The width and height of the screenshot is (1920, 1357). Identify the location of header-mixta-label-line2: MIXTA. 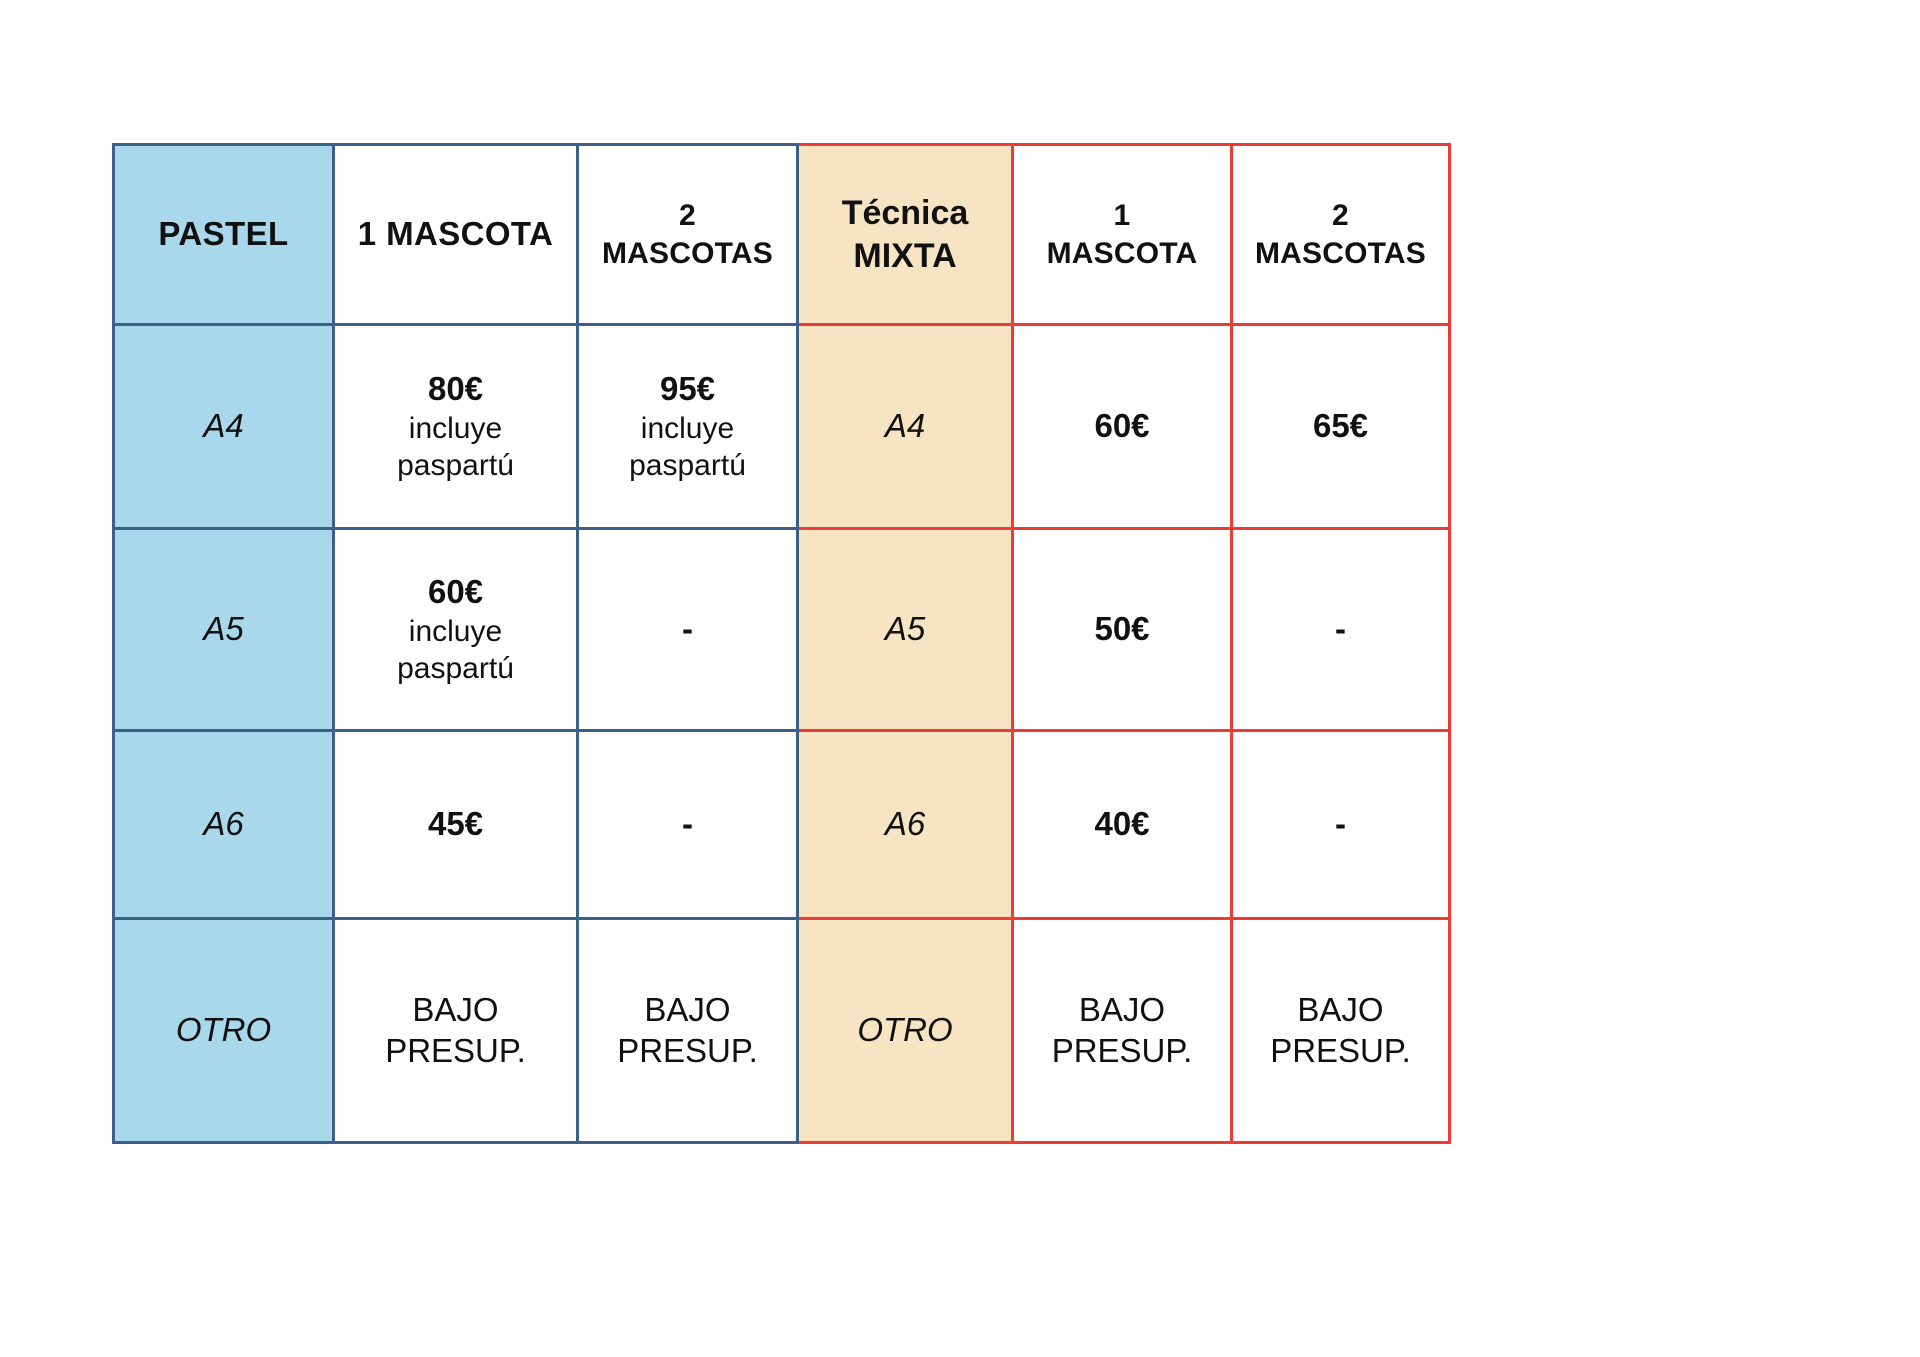
(905, 255).